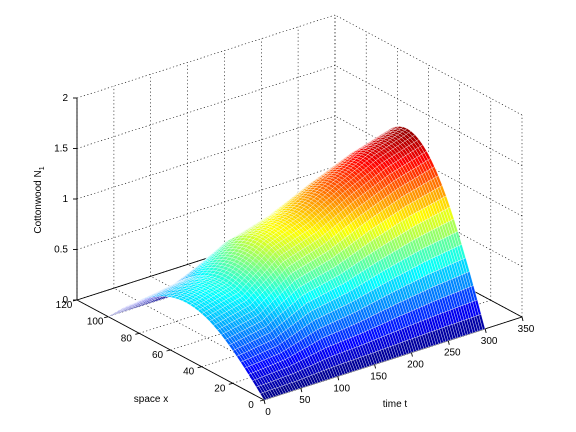 The height and width of the screenshot is (432, 576). I want to click on y-tick-label: 20, so click(220, 388).